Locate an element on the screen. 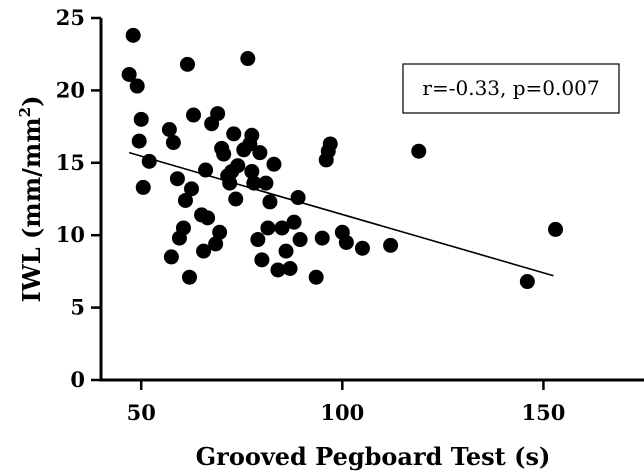  annotation-text: r=-0.33, p=0.007 is located at coordinates (510, 88).